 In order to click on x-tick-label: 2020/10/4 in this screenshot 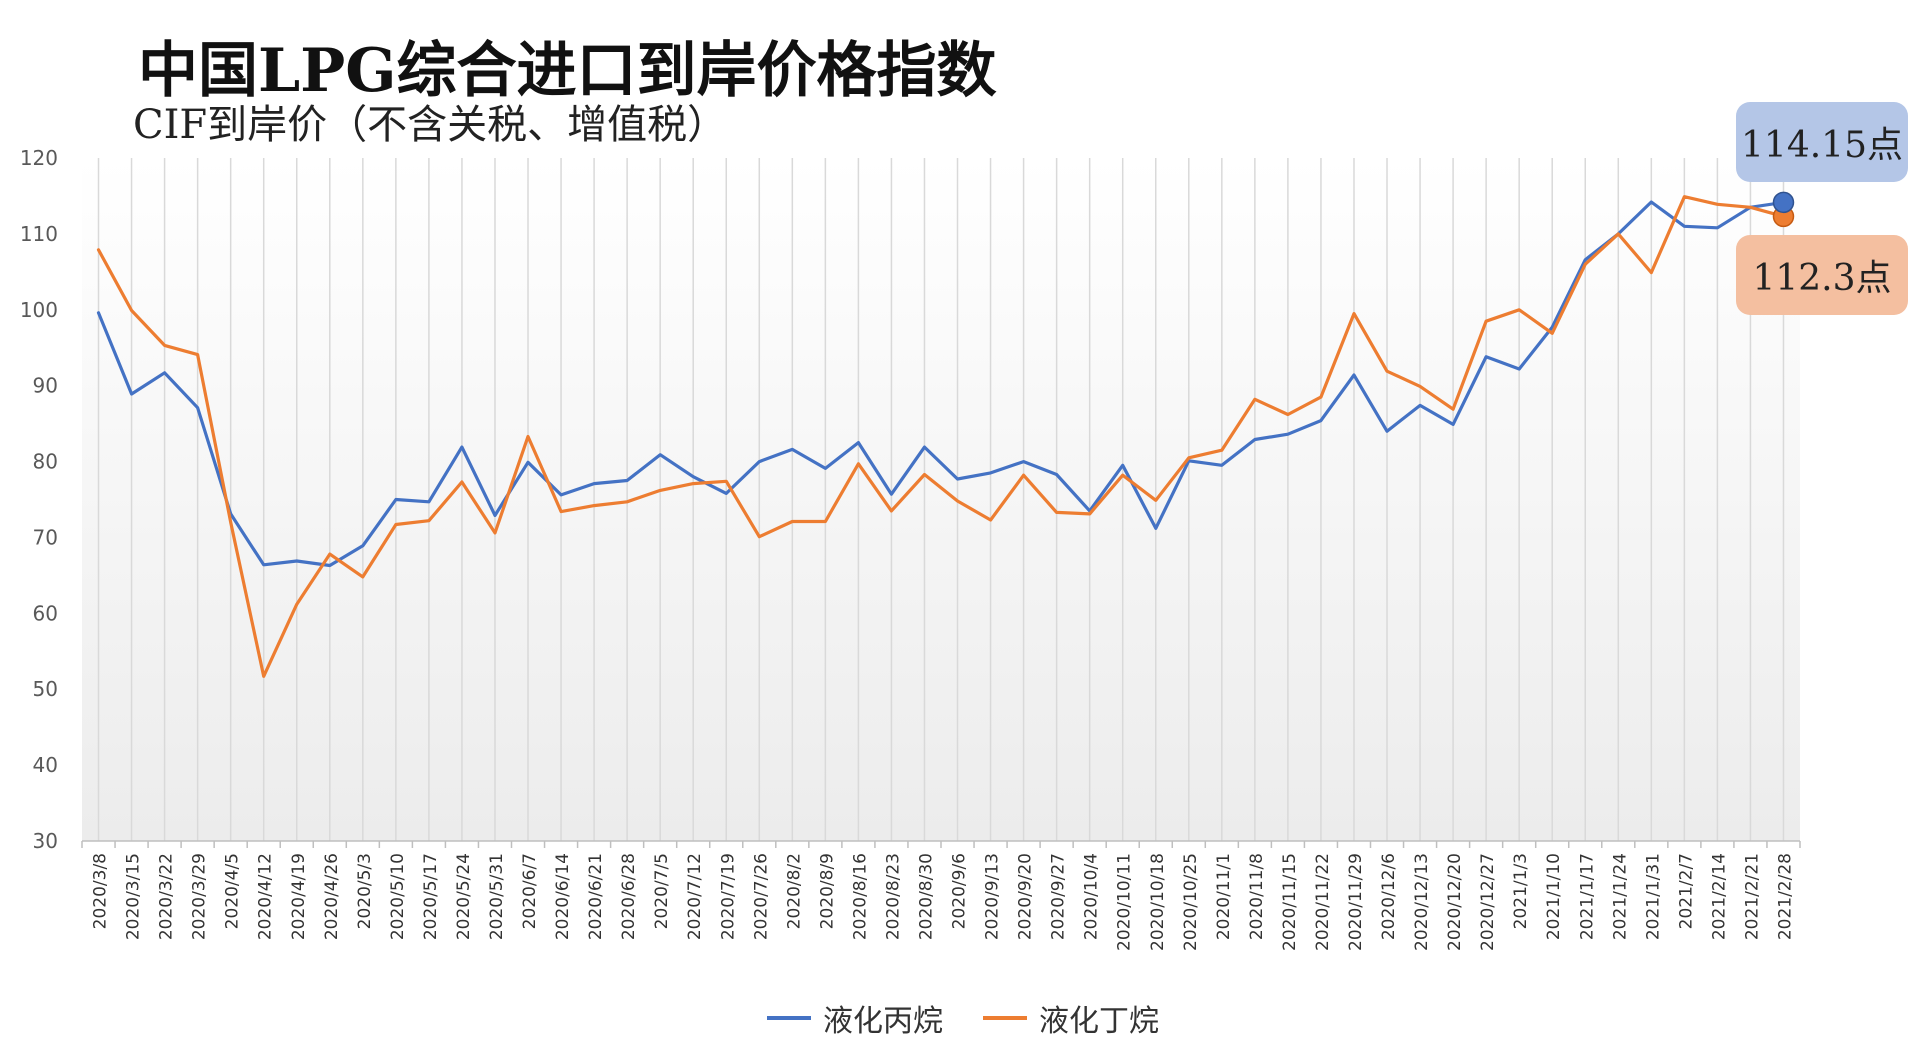, I will do `click(1092, 896)`.